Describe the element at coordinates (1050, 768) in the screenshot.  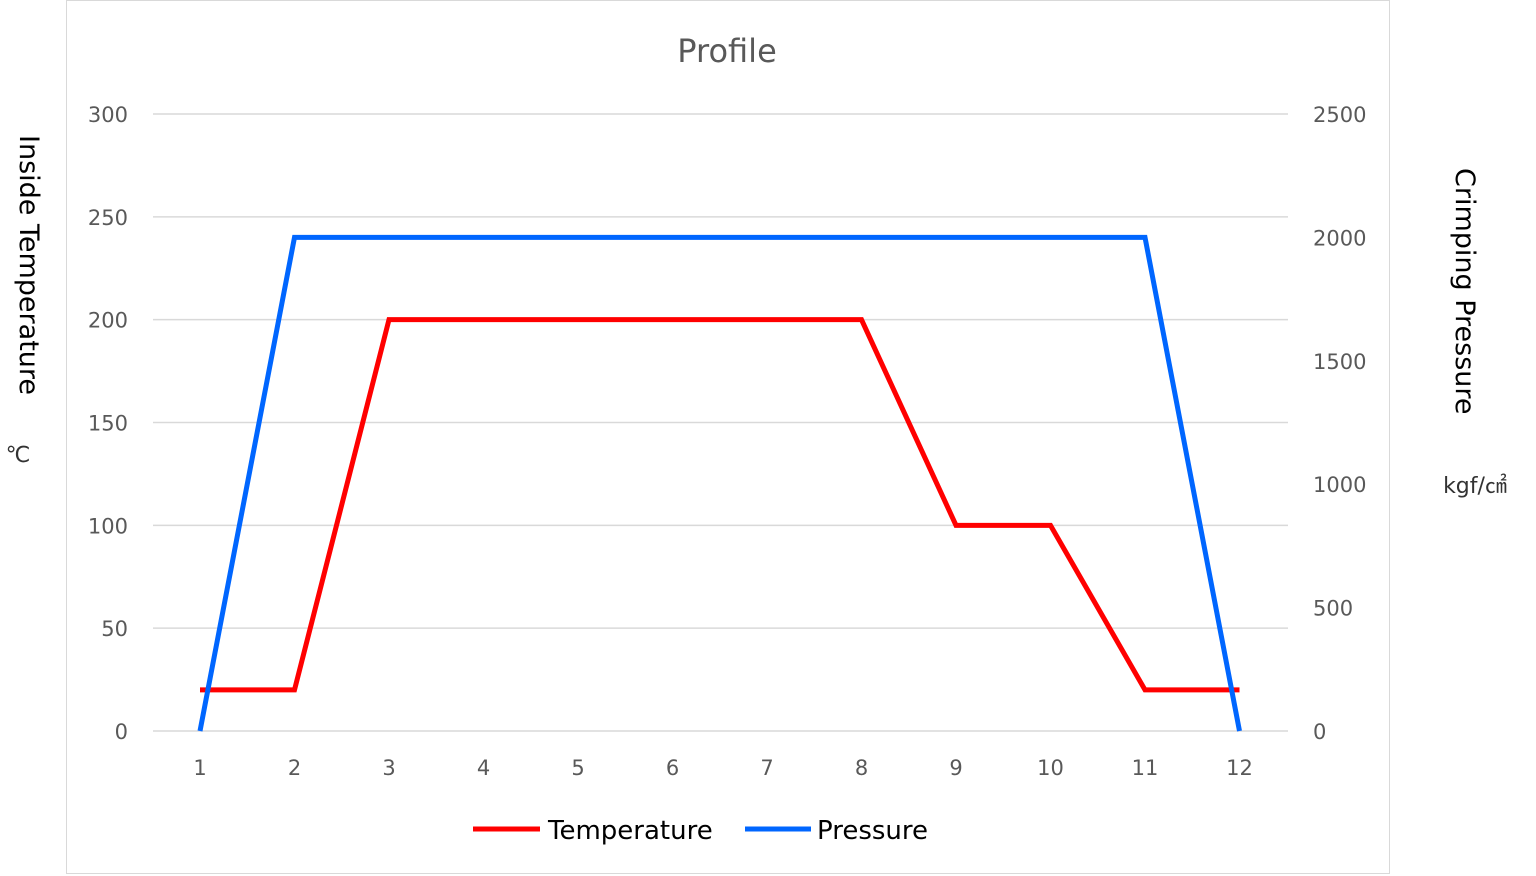
I see `x-tick-label: 10` at that location.